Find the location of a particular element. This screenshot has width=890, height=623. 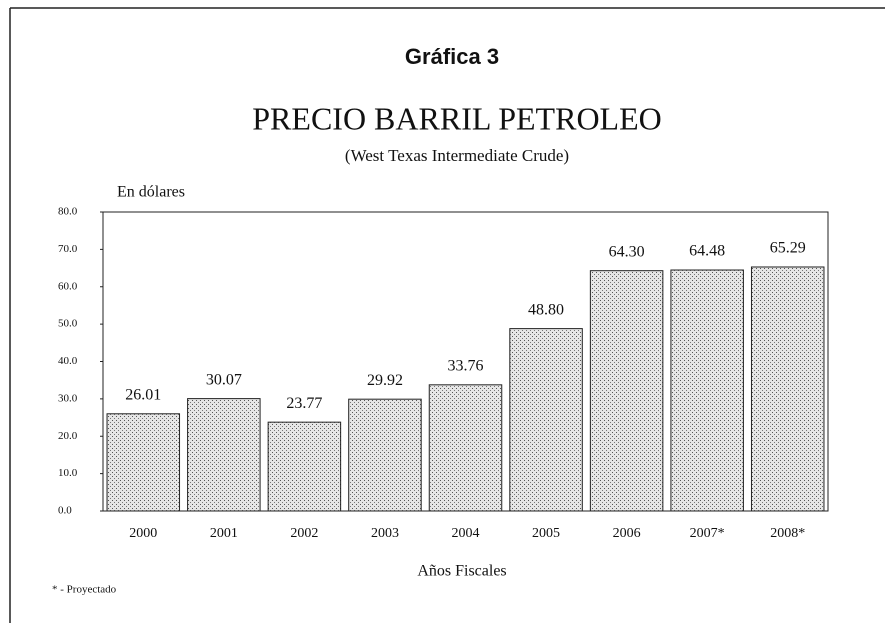

x-tick-label: 2004 is located at coordinates (466, 533).